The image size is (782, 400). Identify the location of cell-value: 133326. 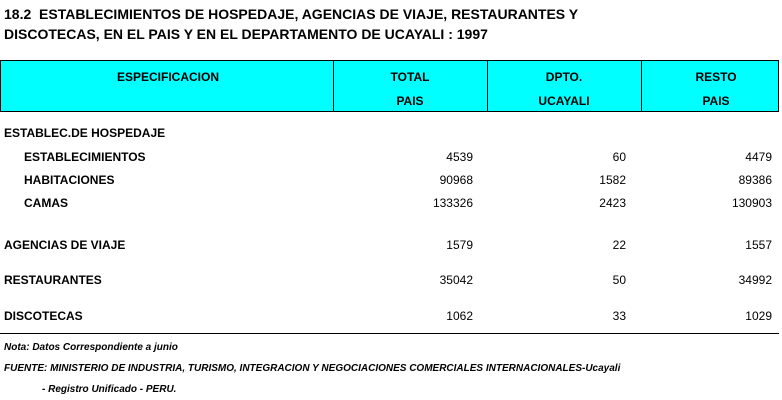
(452, 203).